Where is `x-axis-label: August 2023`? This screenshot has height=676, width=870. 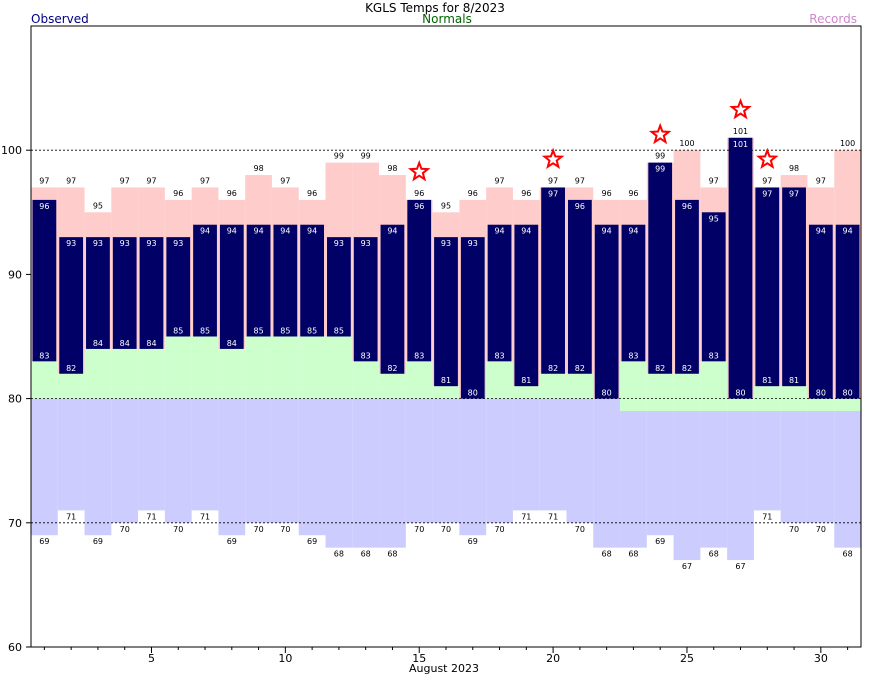 x-axis-label: August 2023 is located at coordinates (444, 668).